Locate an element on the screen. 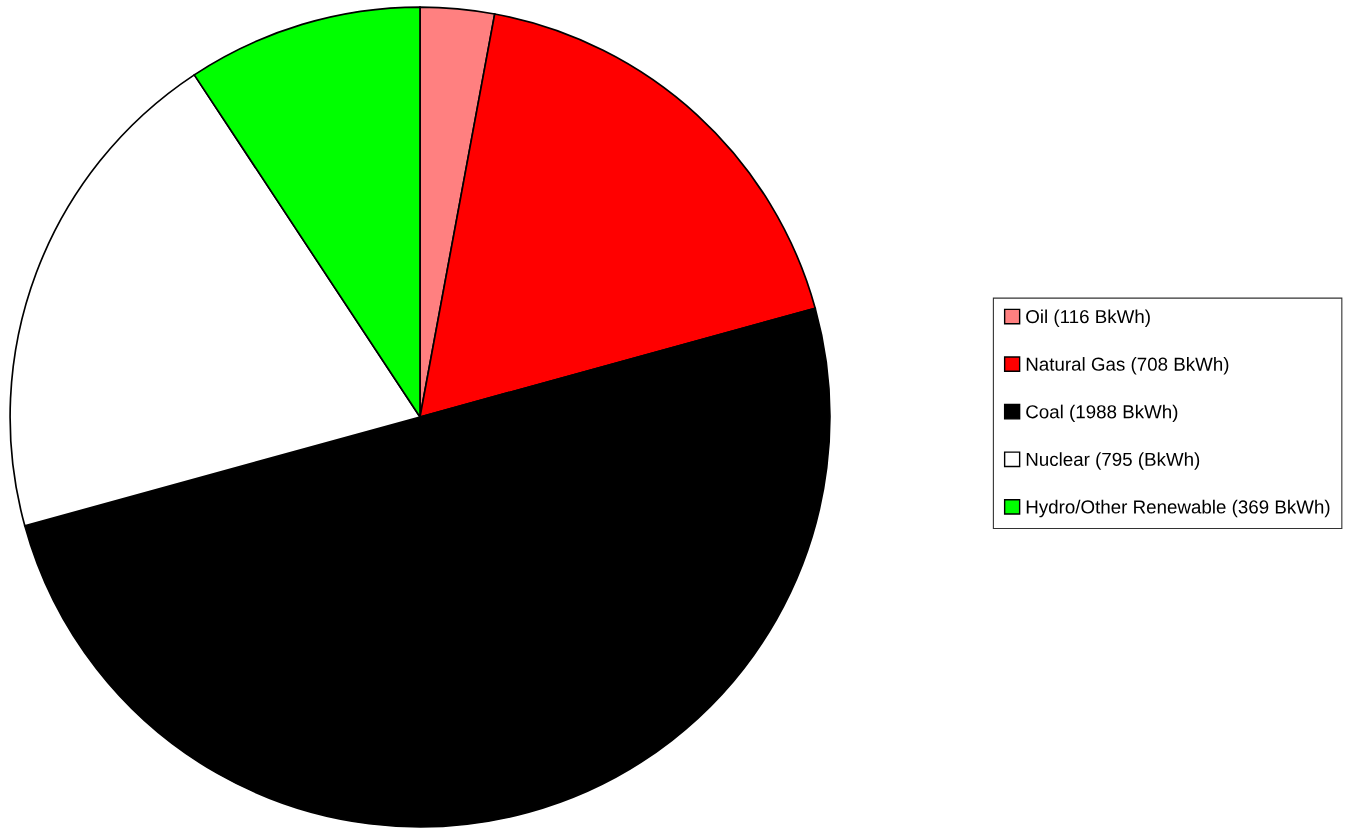 Image resolution: width=1358 pixels, height=835 pixels. legend-label: Coal (1988 BkWh) is located at coordinates (1102, 413).